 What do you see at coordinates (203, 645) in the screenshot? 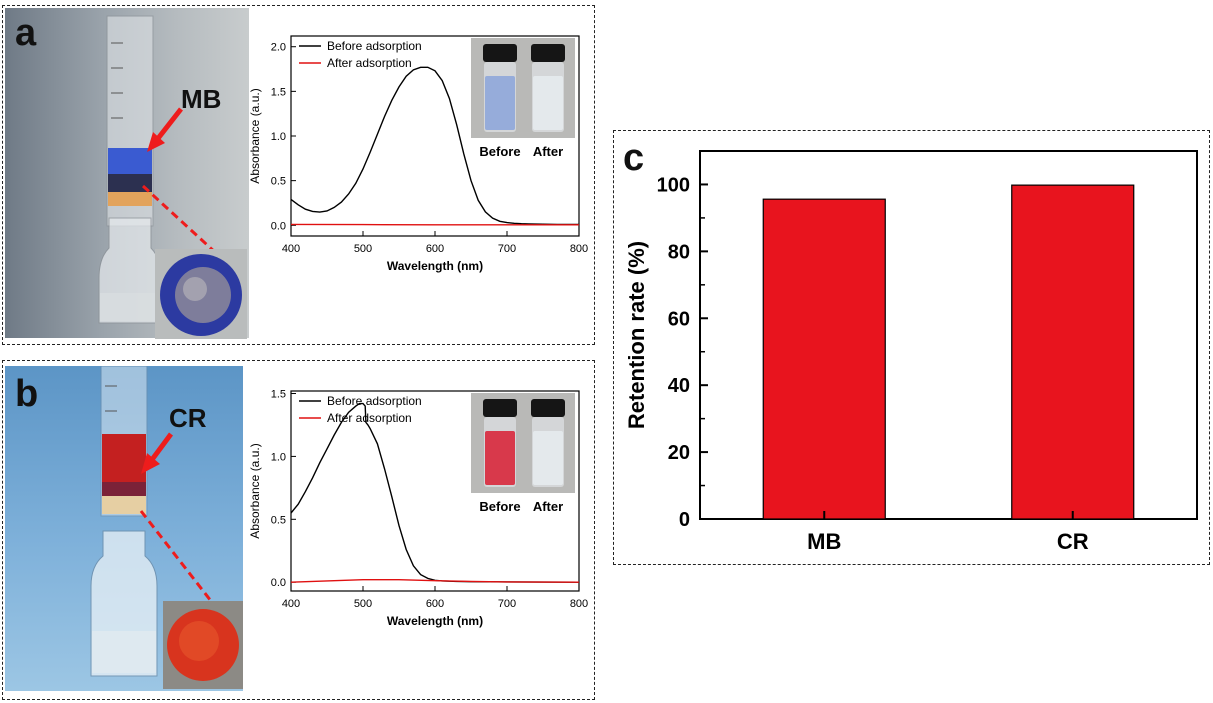
I see `cr-membrane-inset` at bounding box center [203, 645].